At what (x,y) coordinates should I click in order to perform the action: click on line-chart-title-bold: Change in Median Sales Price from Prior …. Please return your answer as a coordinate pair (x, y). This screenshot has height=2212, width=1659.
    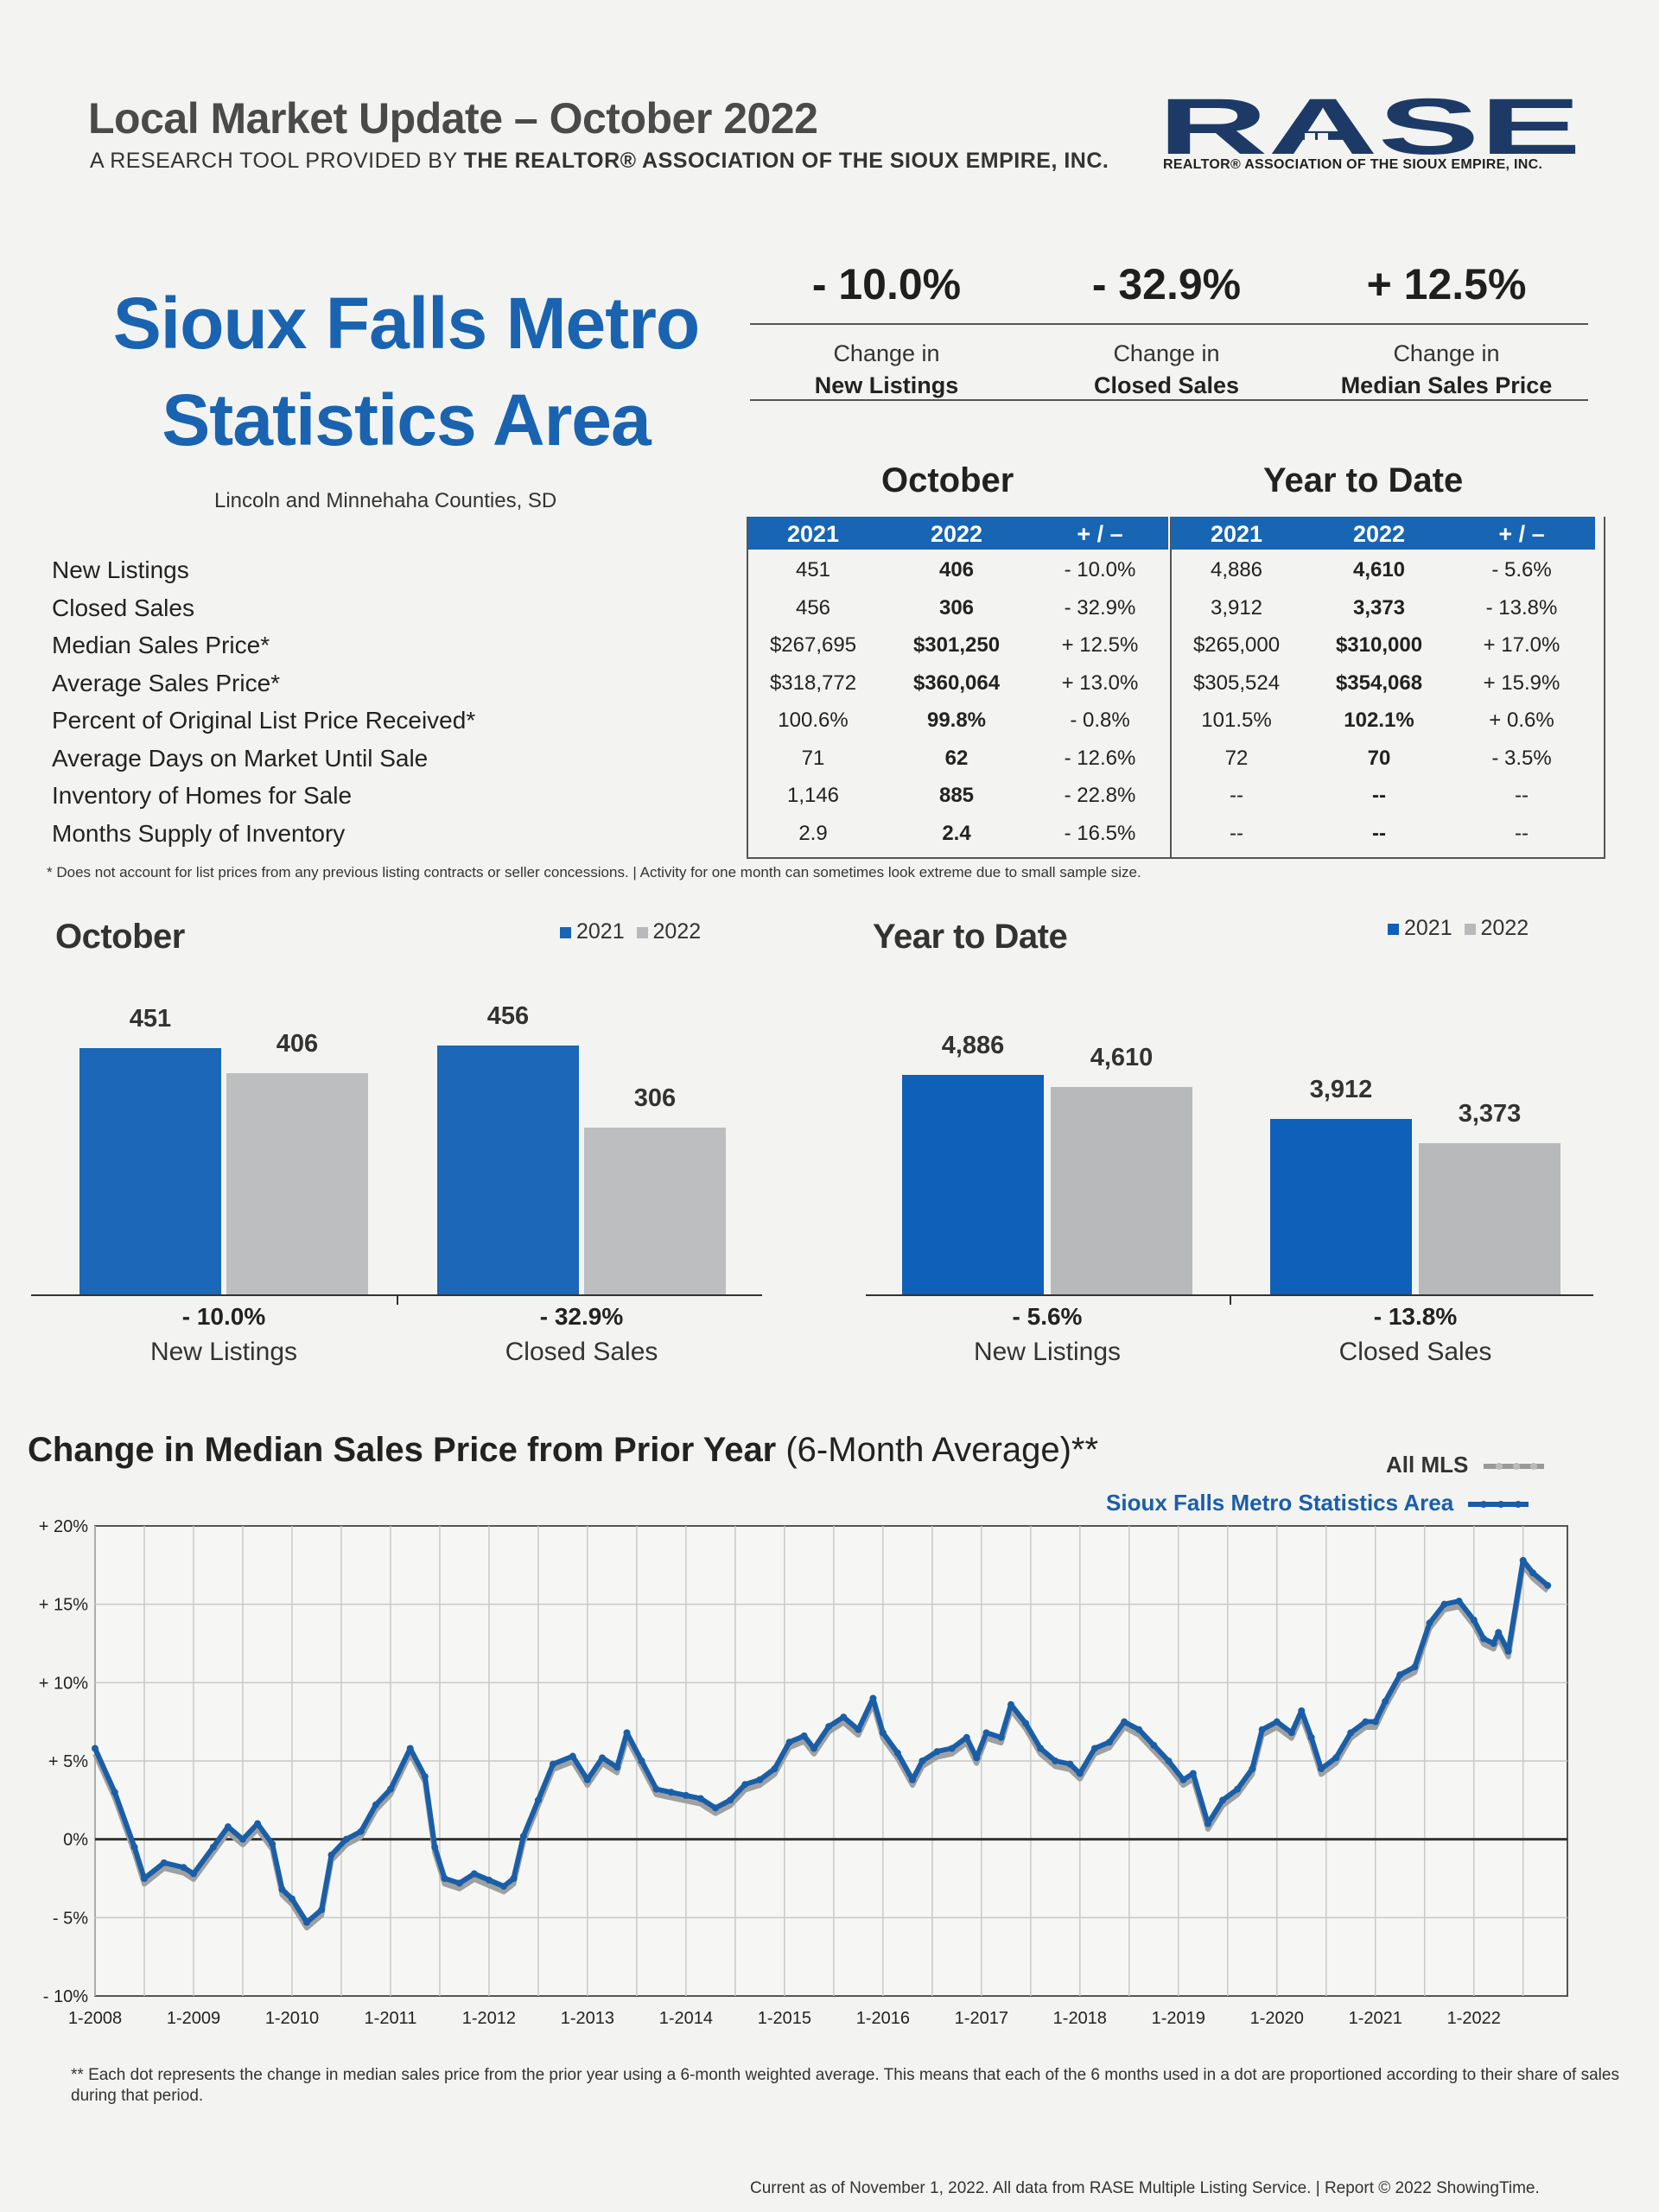
    Looking at the image, I should click on (402, 1450).